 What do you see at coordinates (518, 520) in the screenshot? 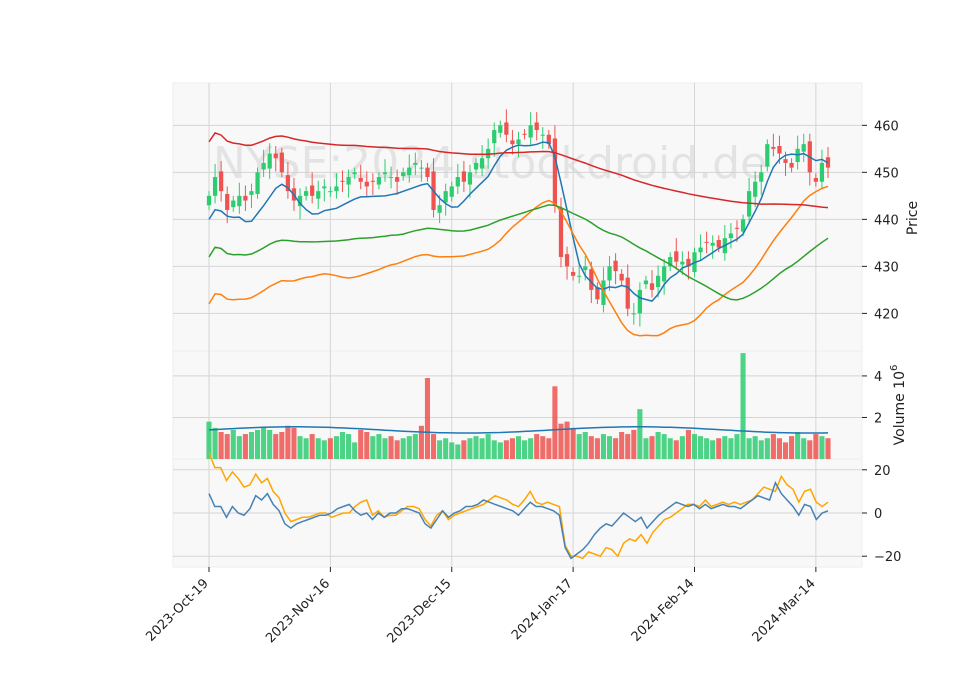
I see `indicator-line-b` at bounding box center [518, 520].